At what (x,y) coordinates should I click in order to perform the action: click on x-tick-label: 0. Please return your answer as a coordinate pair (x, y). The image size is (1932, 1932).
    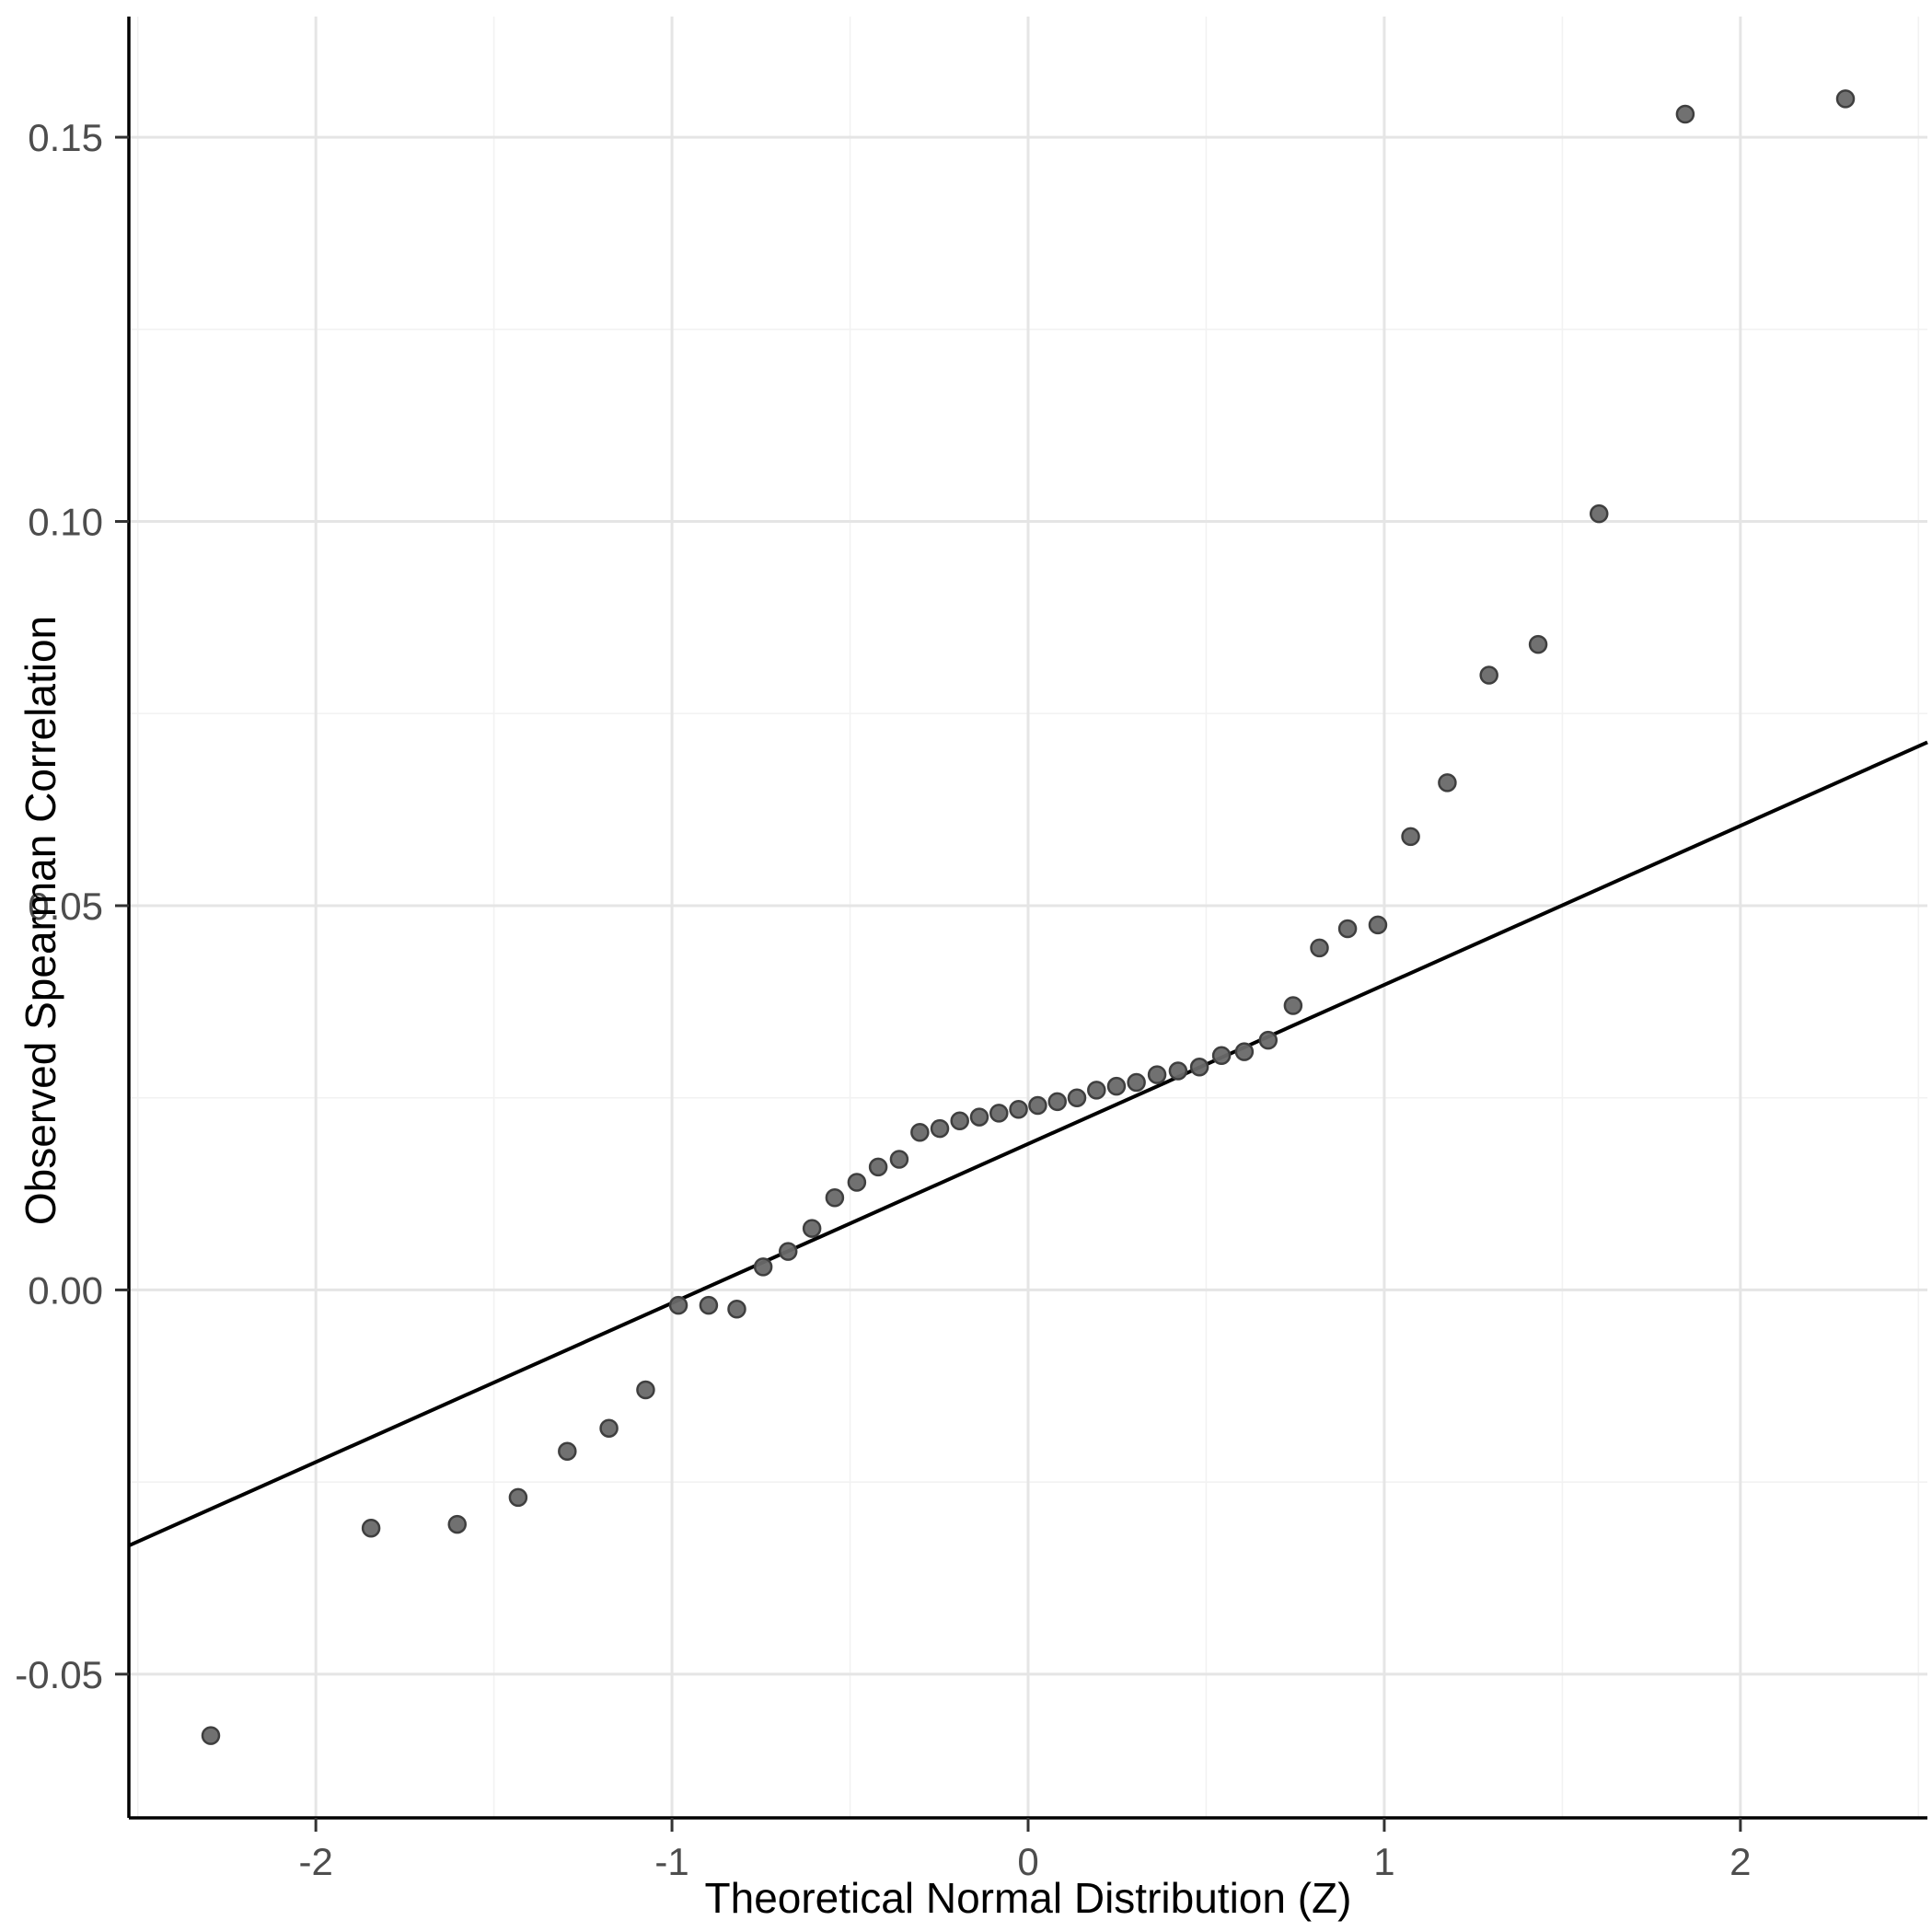
    Looking at the image, I should click on (1027, 1862).